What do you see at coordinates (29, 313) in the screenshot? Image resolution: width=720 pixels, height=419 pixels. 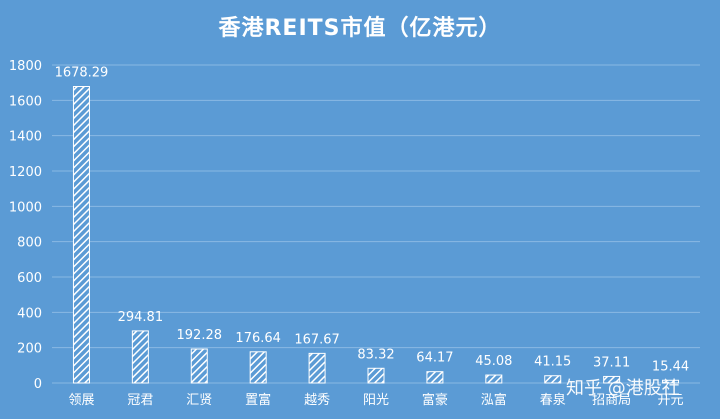 I see `y-tick-label: 400` at bounding box center [29, 313].